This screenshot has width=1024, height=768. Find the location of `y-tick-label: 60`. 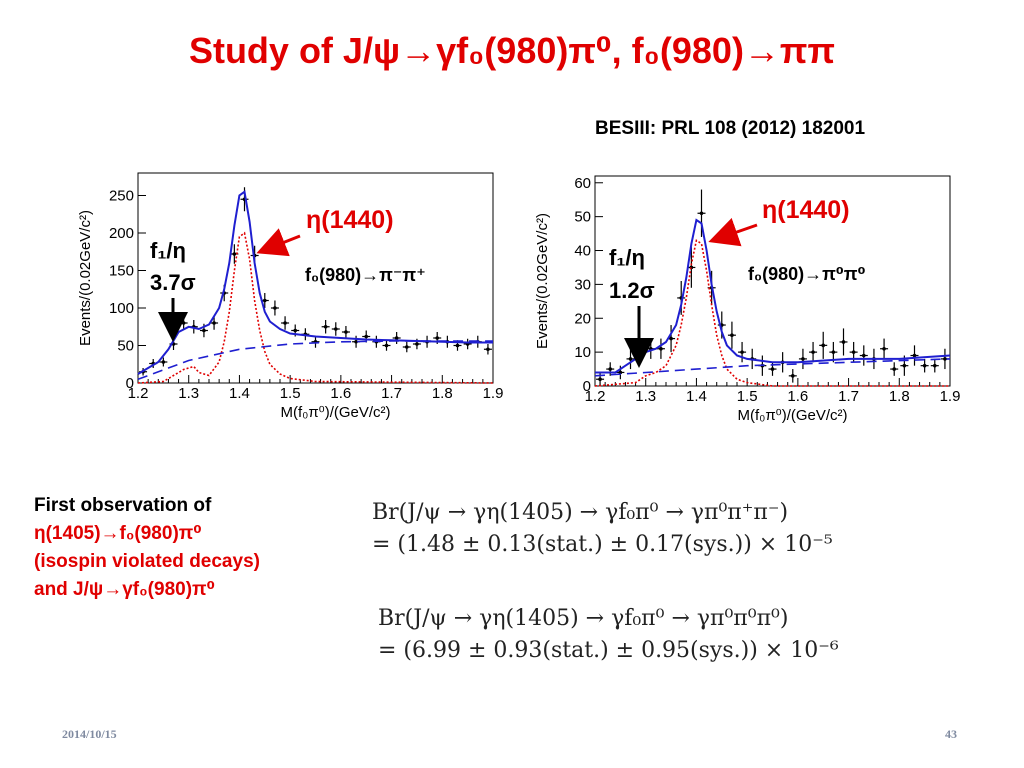

y-tick-label: 60 is located at coordinates (582, 183).